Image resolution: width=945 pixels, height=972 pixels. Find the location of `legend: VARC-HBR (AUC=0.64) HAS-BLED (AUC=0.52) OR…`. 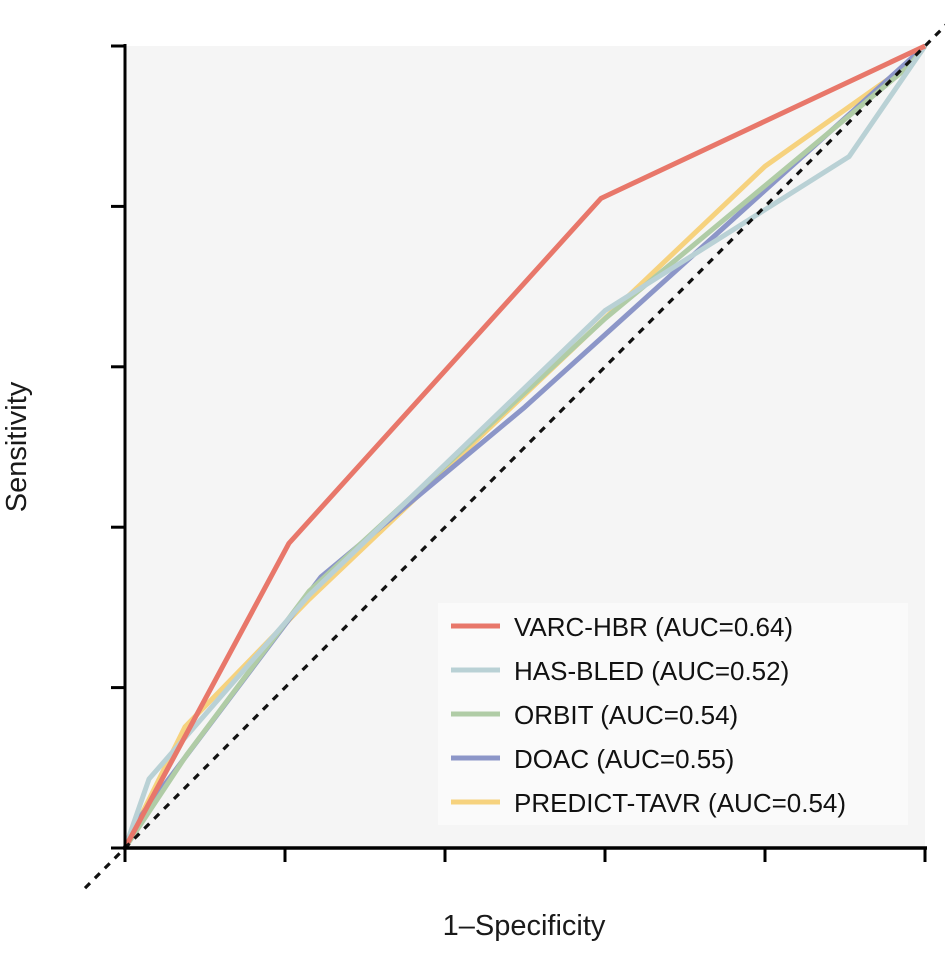

legend: VARC-HBR (AUC=0.64) HAS-BLED (AUC=0.52) OR… is located at coordinates (673, 714).